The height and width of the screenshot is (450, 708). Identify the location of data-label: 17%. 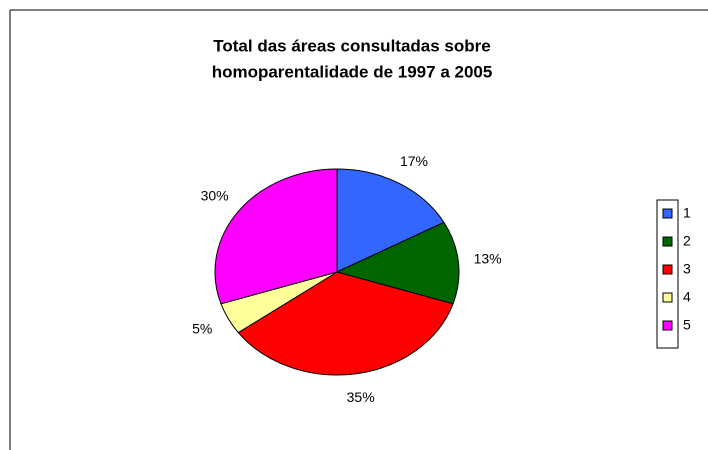
(414, 161).